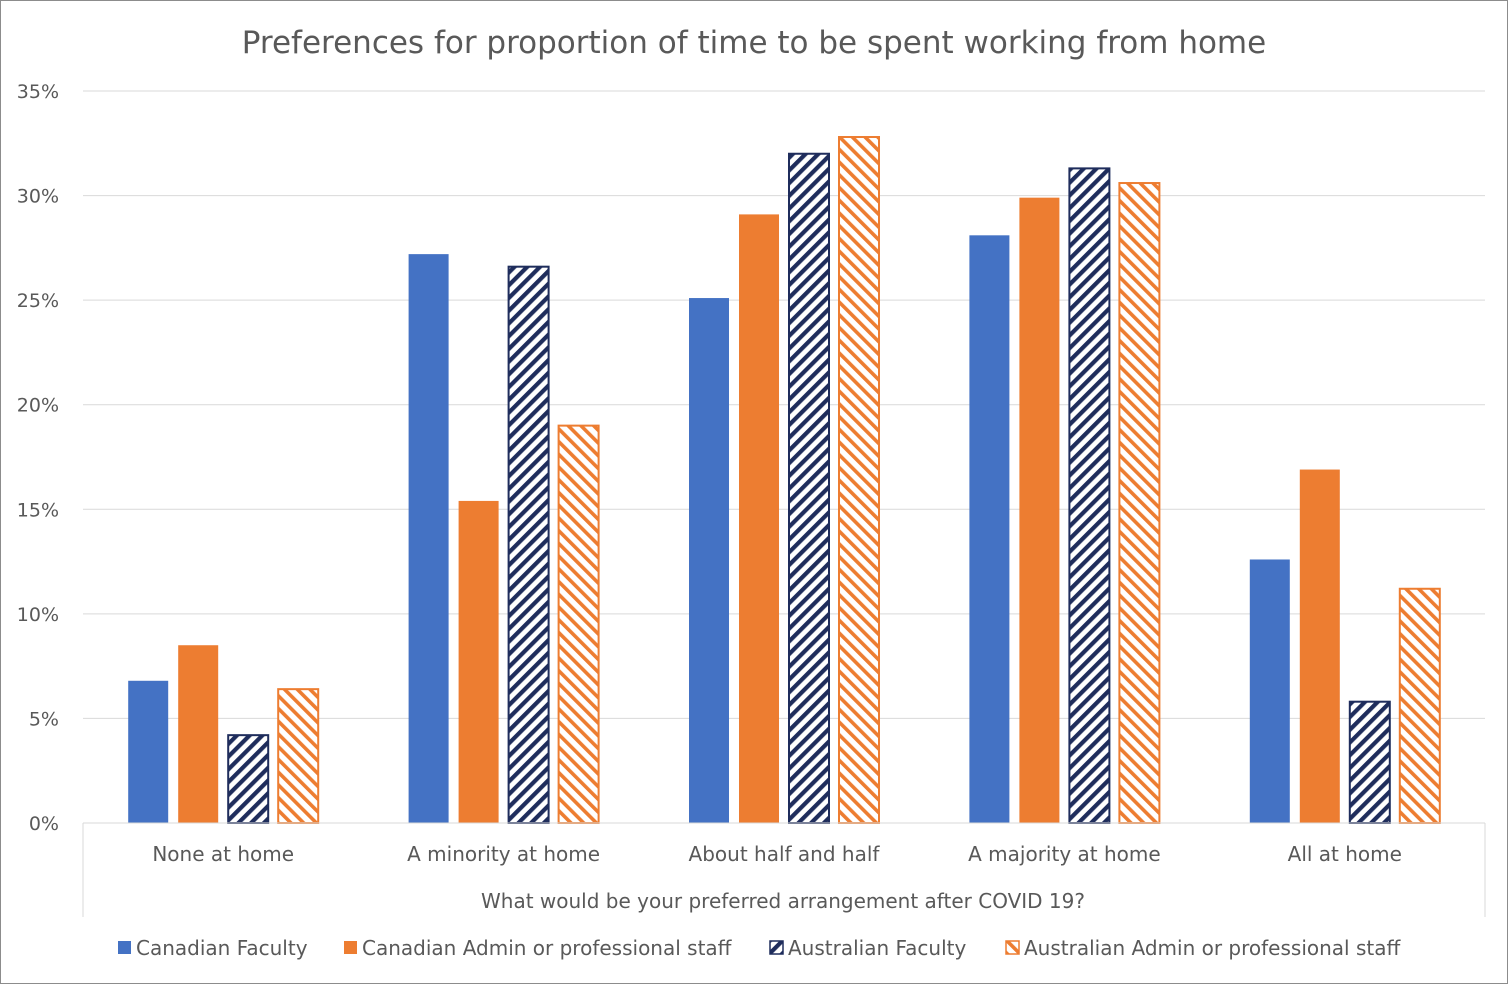 The image size is (1508, 985). I want to click on legend-label: Australian Faculty, so click(877, 948).